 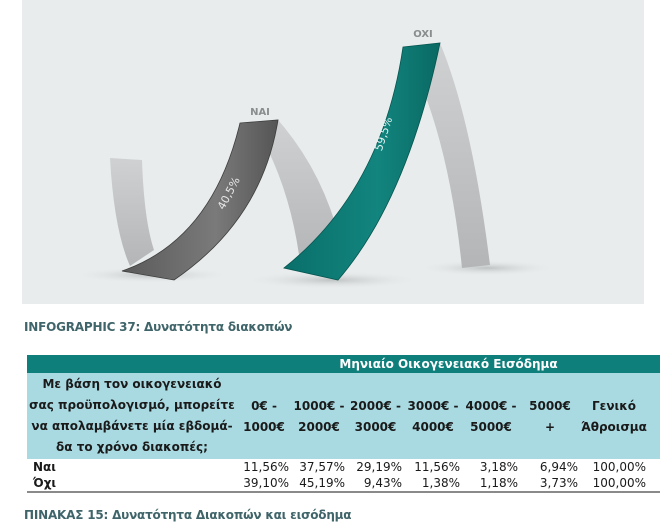 What do you see at coordinates (266, 483) in the screenshot?
I see `cell: 39,10%` at bounding box center [266, 483].